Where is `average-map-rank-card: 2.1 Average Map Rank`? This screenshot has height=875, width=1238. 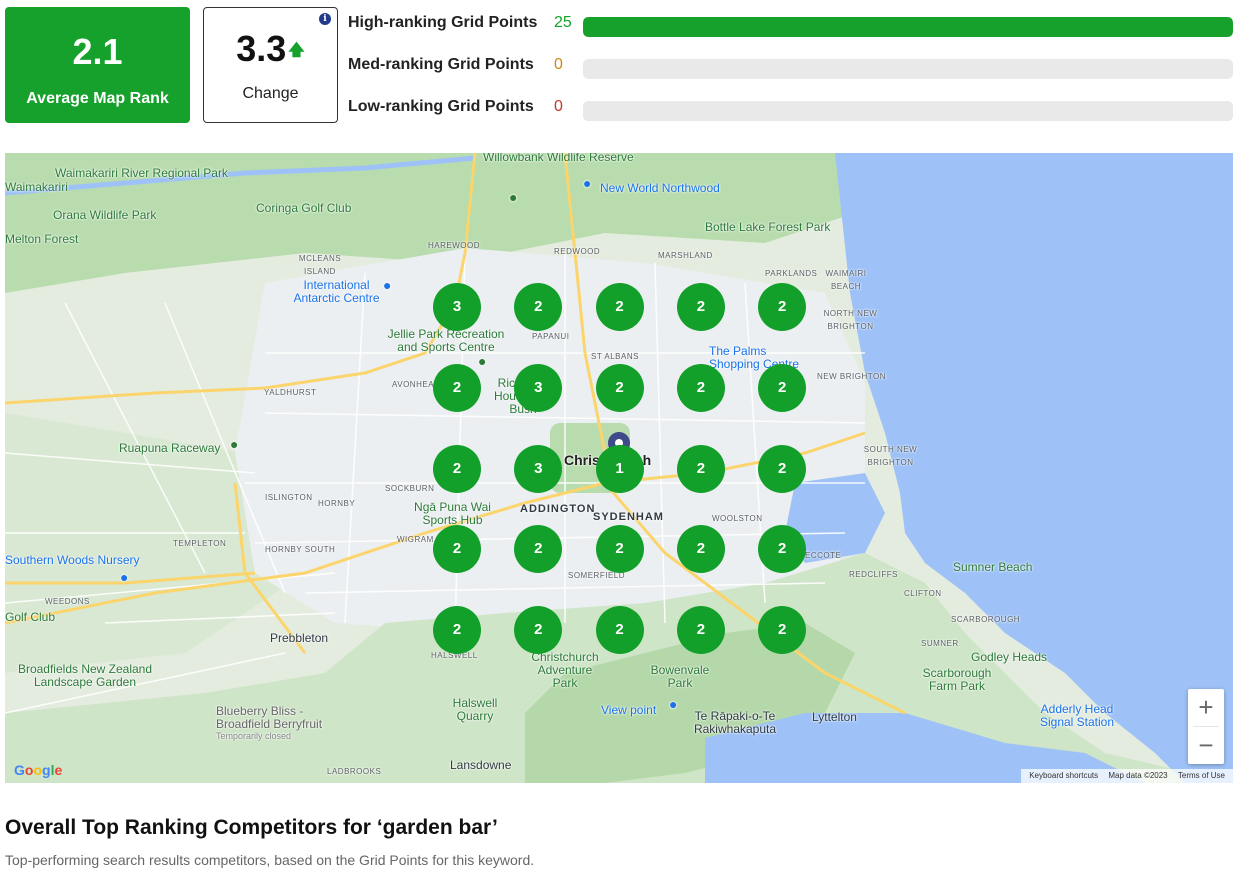 average-map-rank-card: 2.1 Average Map Rank is located at coordinates (97, 65).